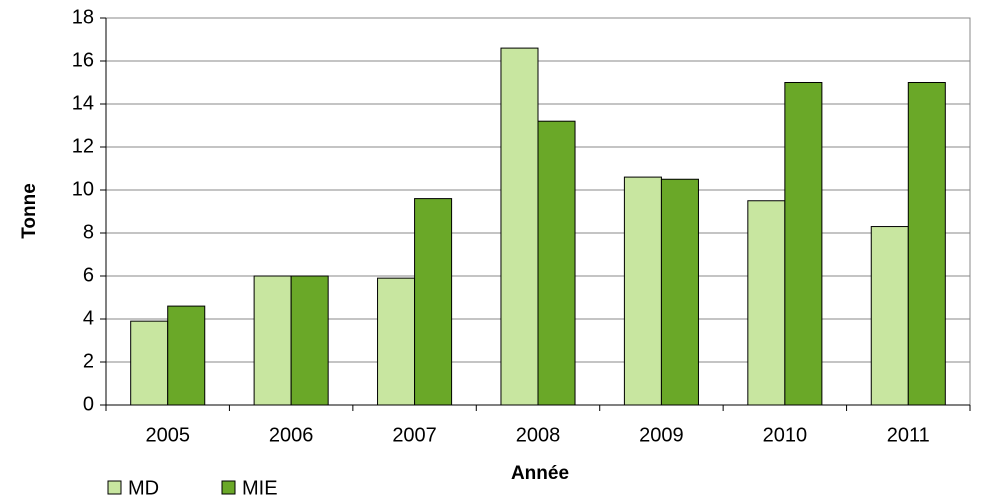  What do you see at coordinates (661, 435) in the screenshot?
I see `x-tick-label: 2009` at bounding box center [661, 435].